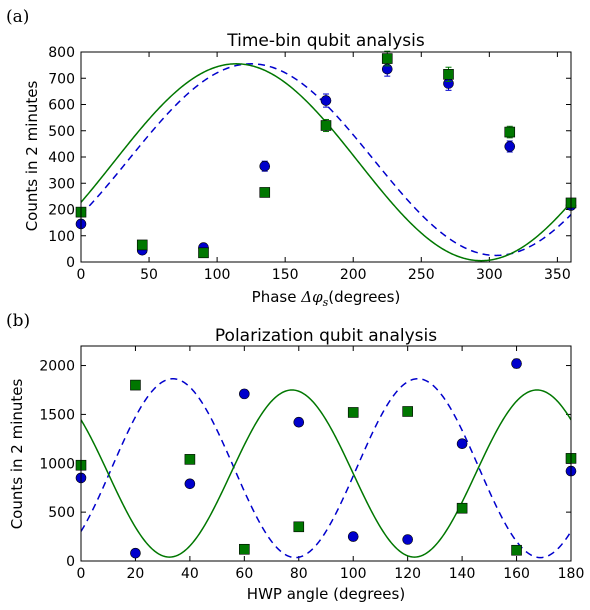 This screenshot has width=590, height=610. What do you see at coordinates (557, 275) in the screenshot?
I see `x-tick-label-a-7: 350` at bounding box center [557, 275].